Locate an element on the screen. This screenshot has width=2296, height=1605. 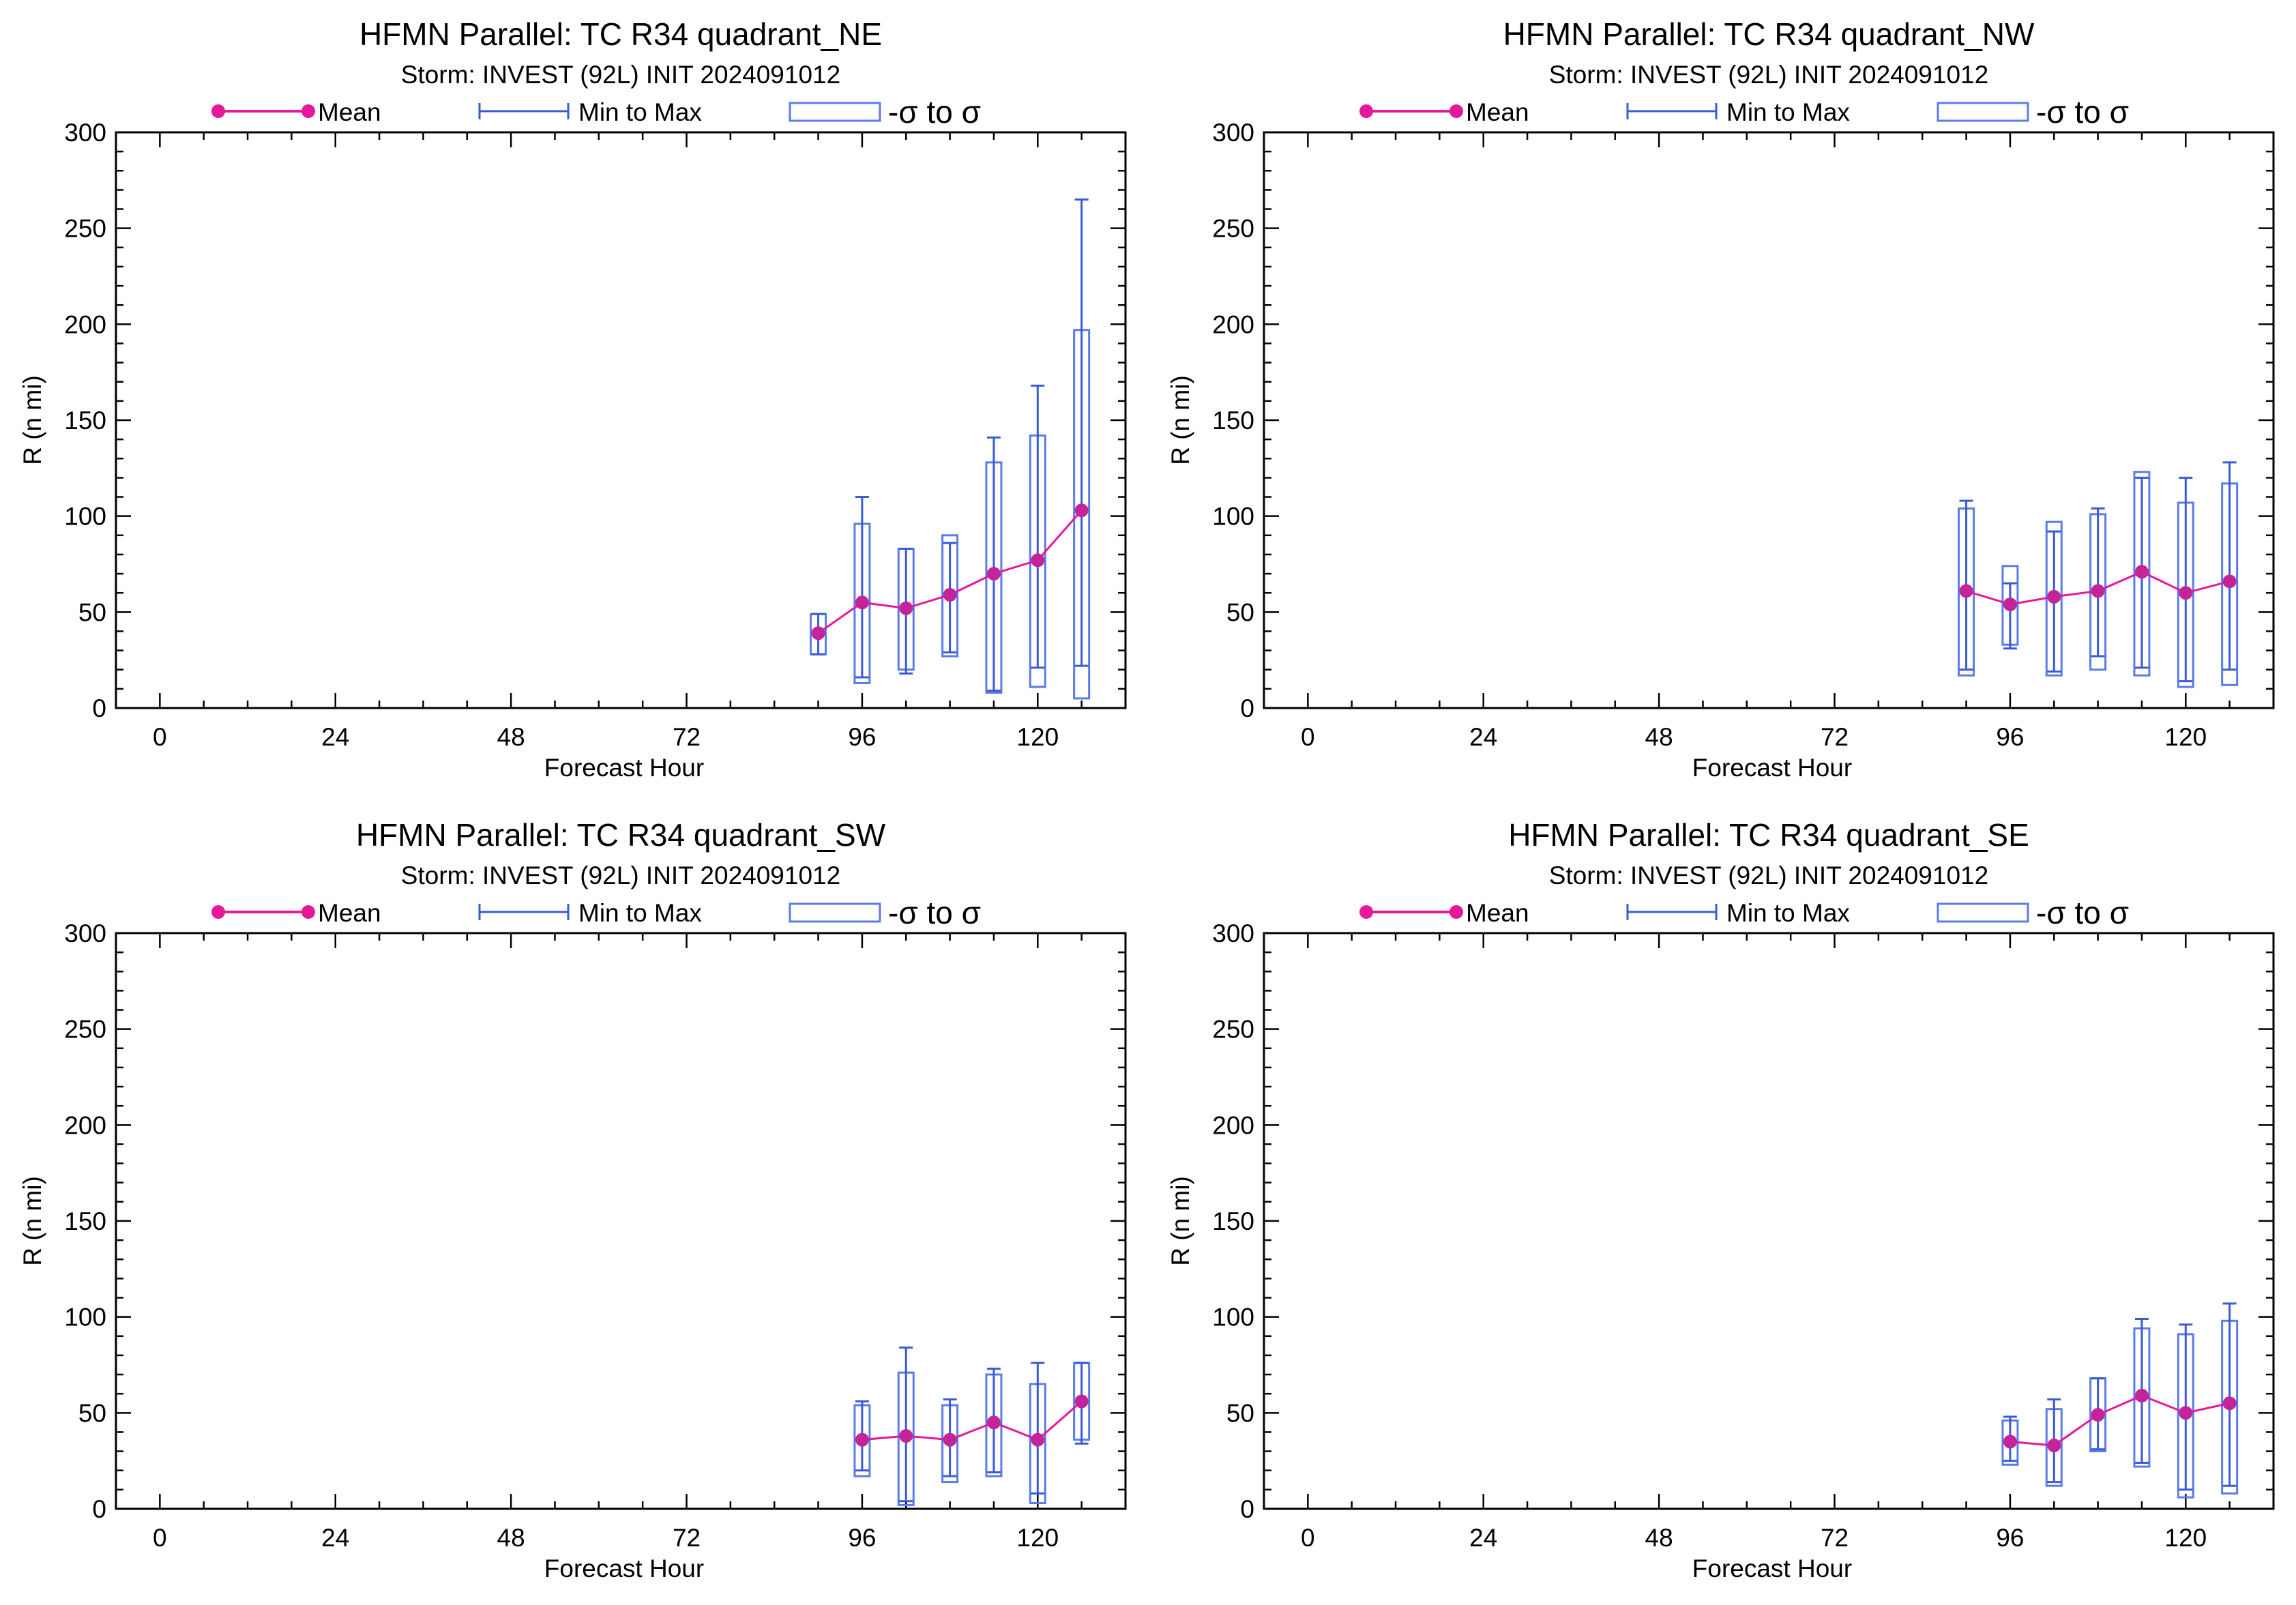
legend-mean-label: Mean is located at coordinates (349, 913).